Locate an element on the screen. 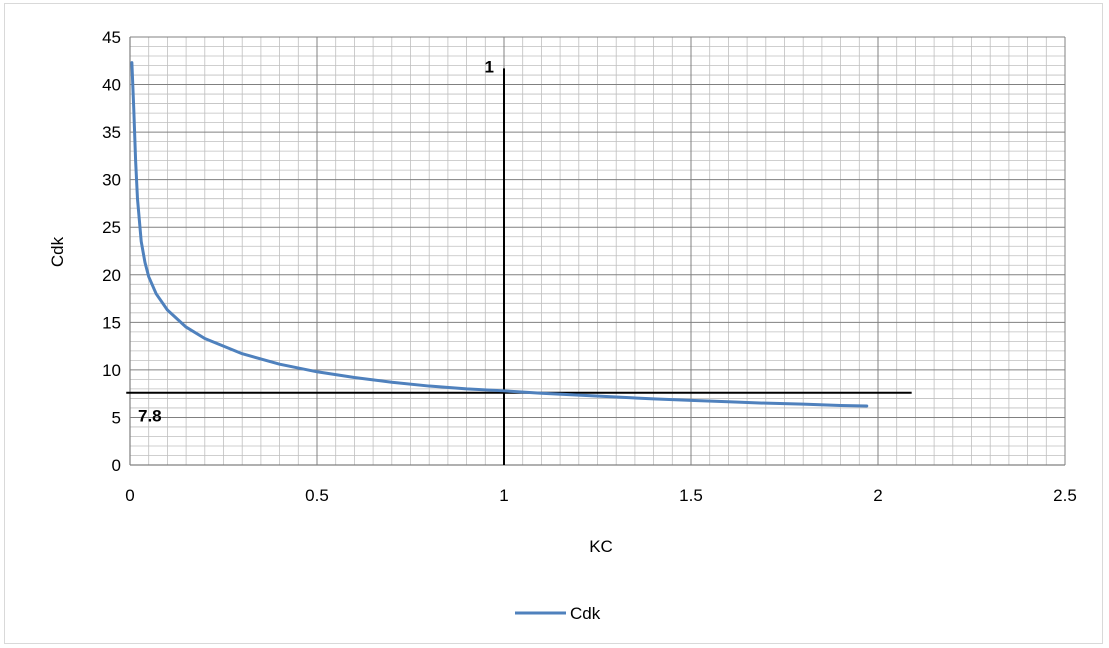 The width and height of the screenshot is (1109, 648). annotation-label-horizontal: 7.8 is located at coordinates (150, 416).